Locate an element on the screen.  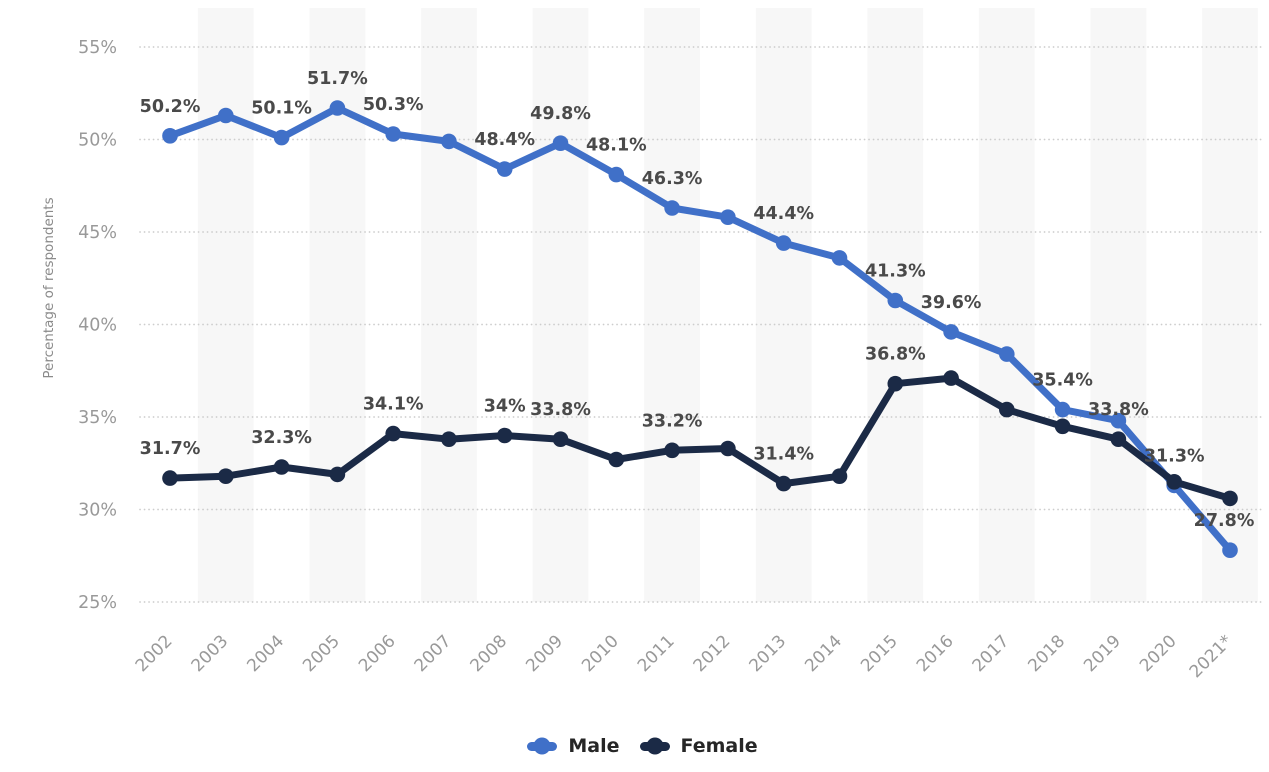
male-point-2021 is located at coordinates (1230, 550).